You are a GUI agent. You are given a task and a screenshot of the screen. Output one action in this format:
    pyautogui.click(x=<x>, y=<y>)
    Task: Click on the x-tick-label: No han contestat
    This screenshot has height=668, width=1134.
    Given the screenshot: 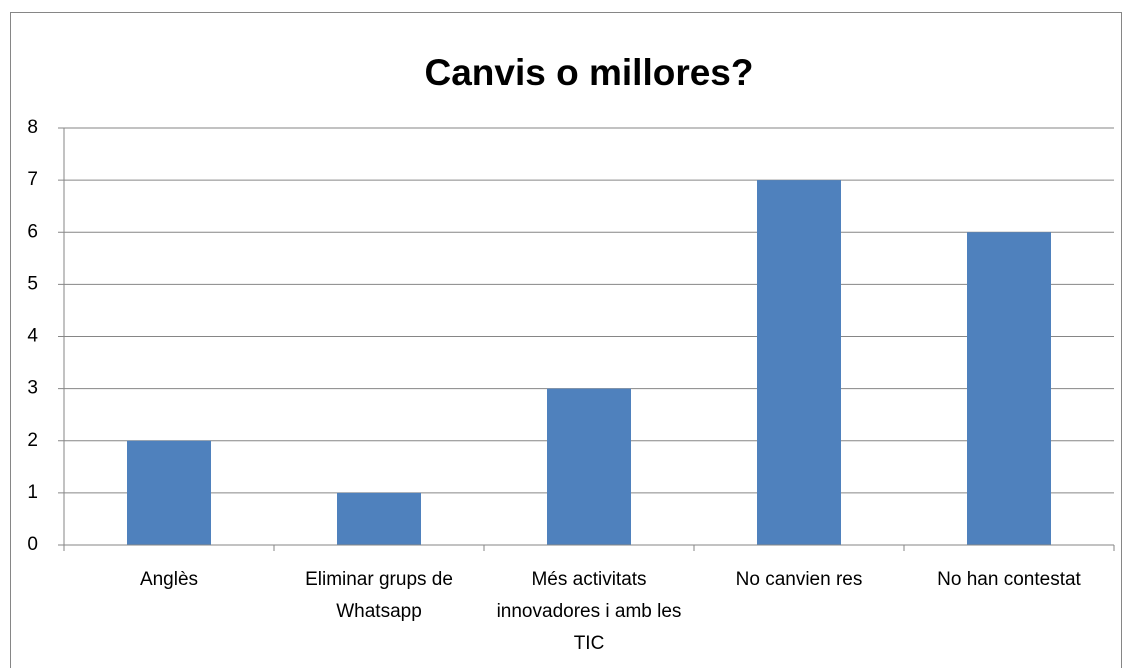 What is the action you would take?
    pyautogui.click(x=1009, y=579)
    